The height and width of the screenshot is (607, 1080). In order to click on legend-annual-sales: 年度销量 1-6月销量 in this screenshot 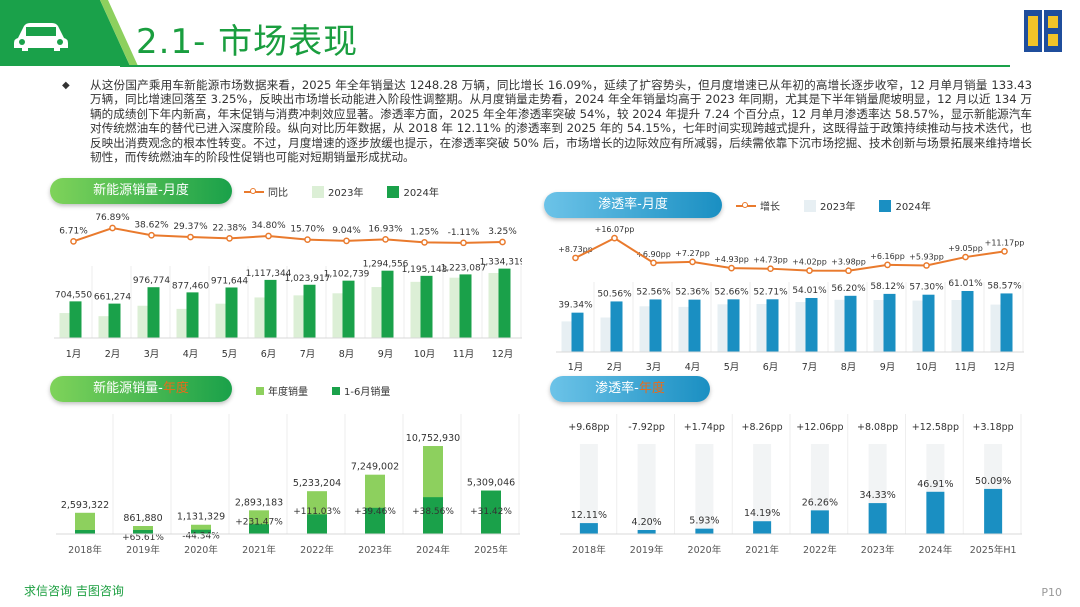, I will do `click(332, 390)`.